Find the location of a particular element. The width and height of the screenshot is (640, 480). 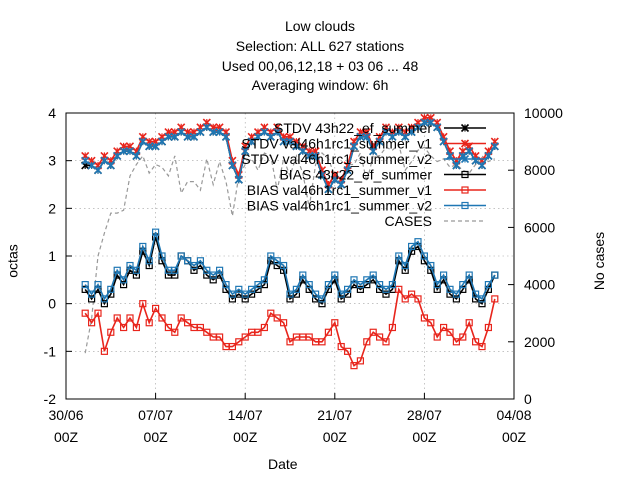

chart-title-line-1: Low clouds is located at coordinates (320, 26).